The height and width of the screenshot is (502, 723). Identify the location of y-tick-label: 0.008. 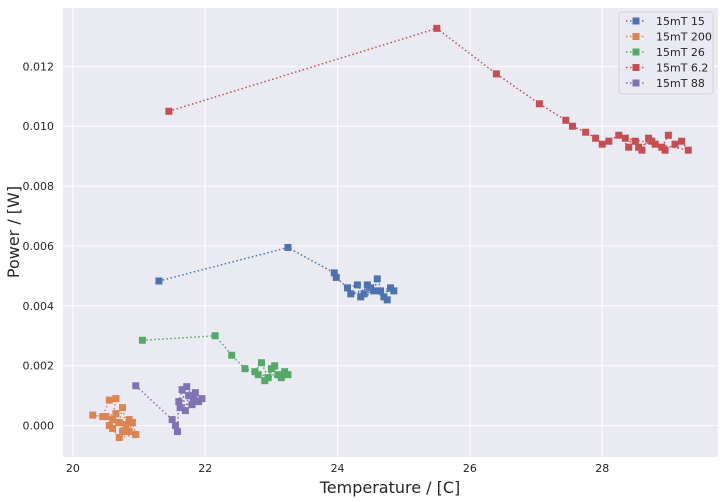
(39, 186).